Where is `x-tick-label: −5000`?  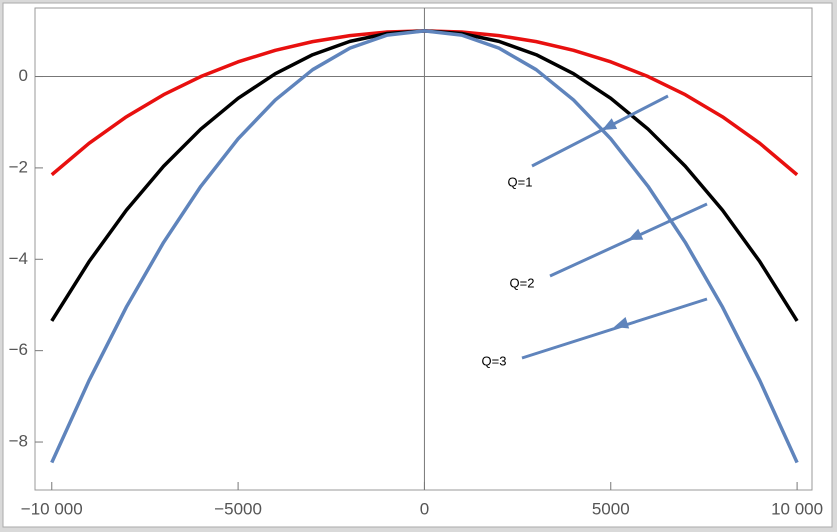 x-tick-label: −5000 is located at coordinates (238, 508).